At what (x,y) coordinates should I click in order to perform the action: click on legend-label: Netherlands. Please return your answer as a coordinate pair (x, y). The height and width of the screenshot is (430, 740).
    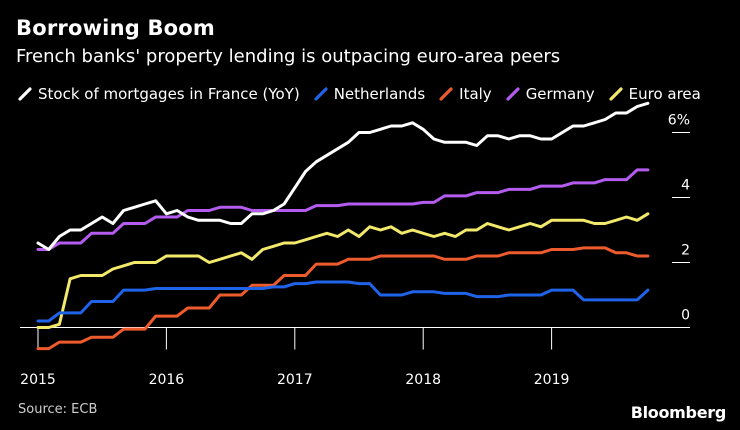
    Looking at the image, I should click on (379, 94).